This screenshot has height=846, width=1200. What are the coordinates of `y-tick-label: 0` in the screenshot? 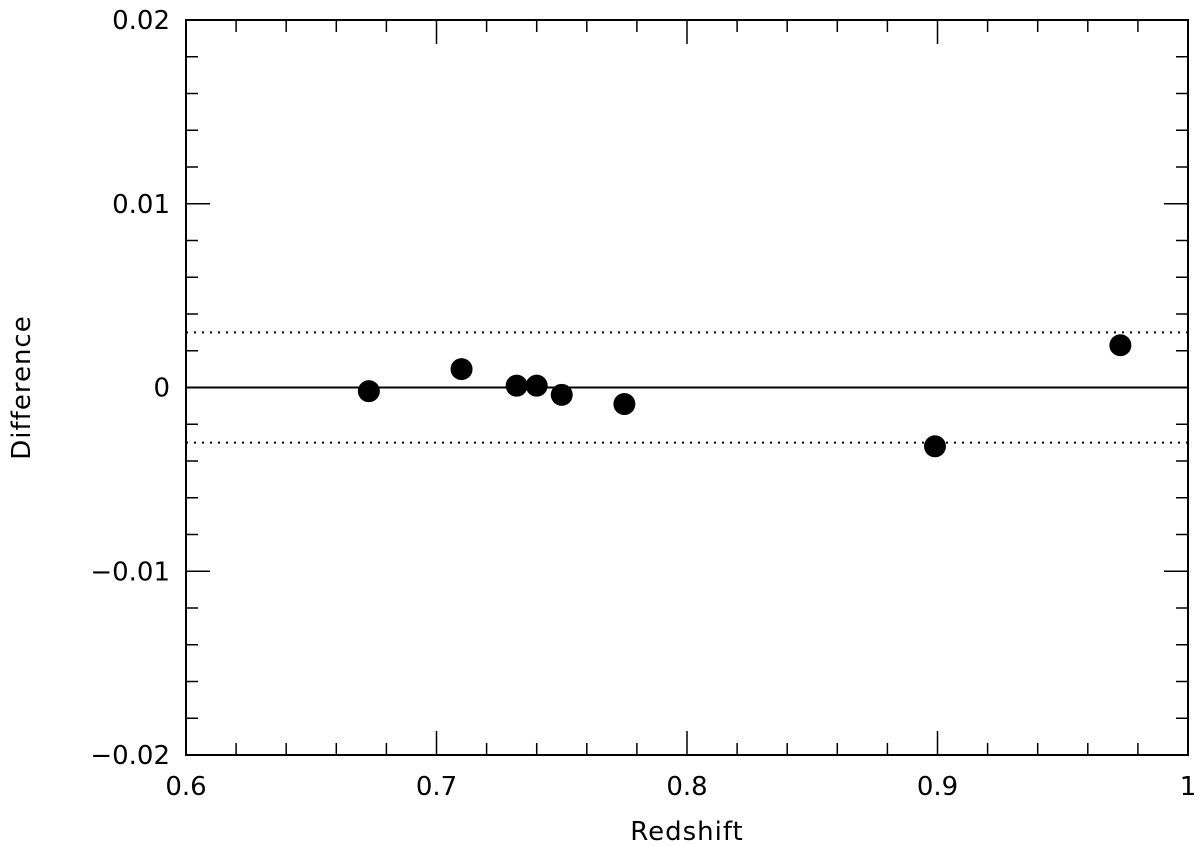 It's located at (161, 389).